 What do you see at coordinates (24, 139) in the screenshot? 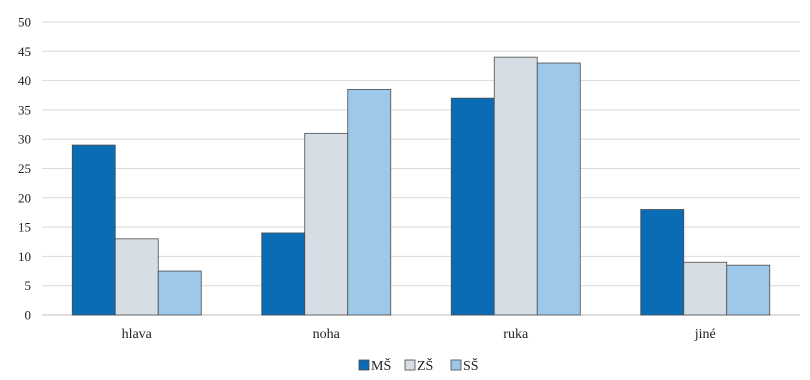
I see `y-tick-label: 30` at bounding box center [24, 139].